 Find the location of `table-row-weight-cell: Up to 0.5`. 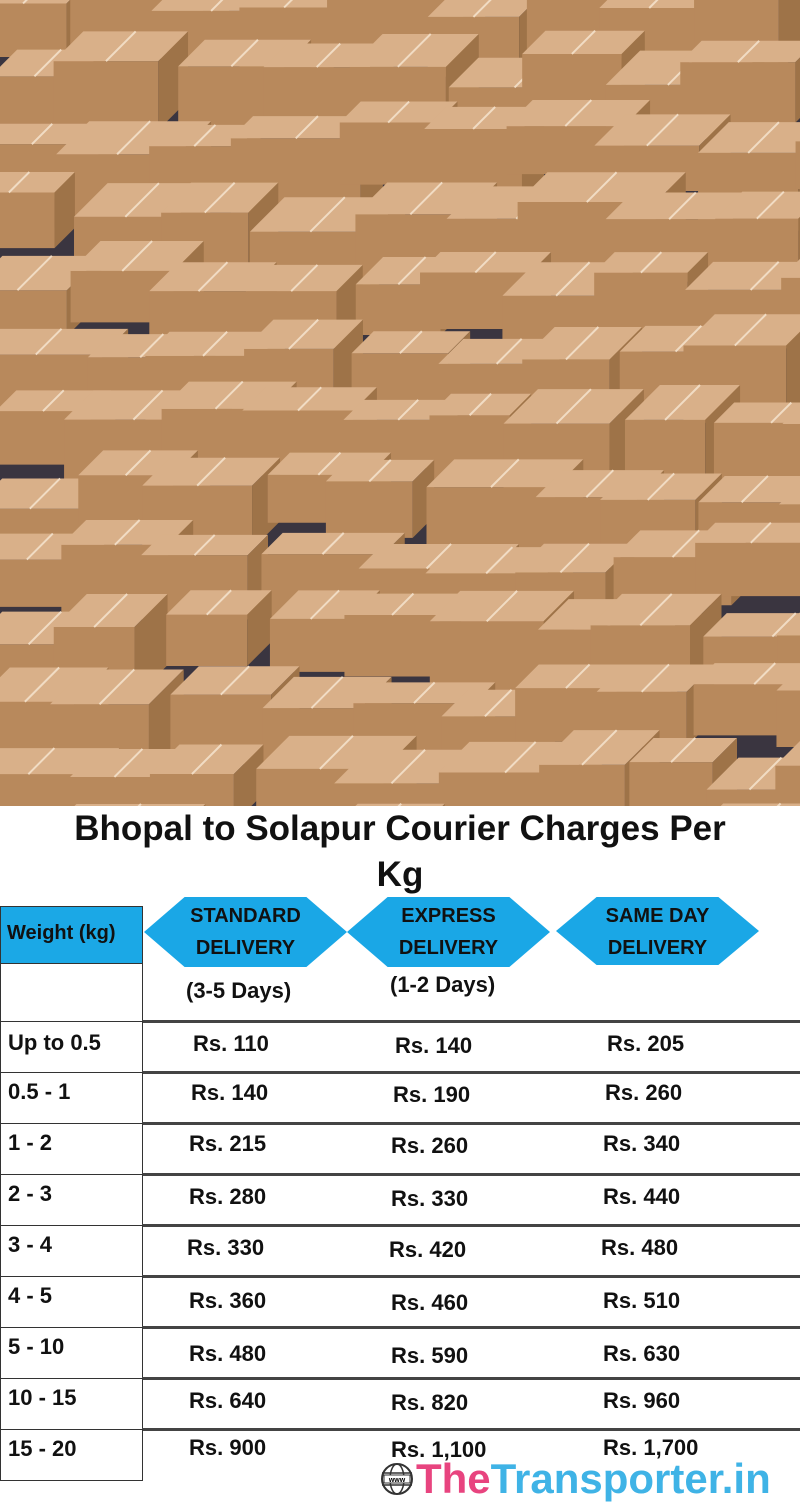

table-row-weight-cell: Up to 0.5 is located at coordinates (71, 1047).